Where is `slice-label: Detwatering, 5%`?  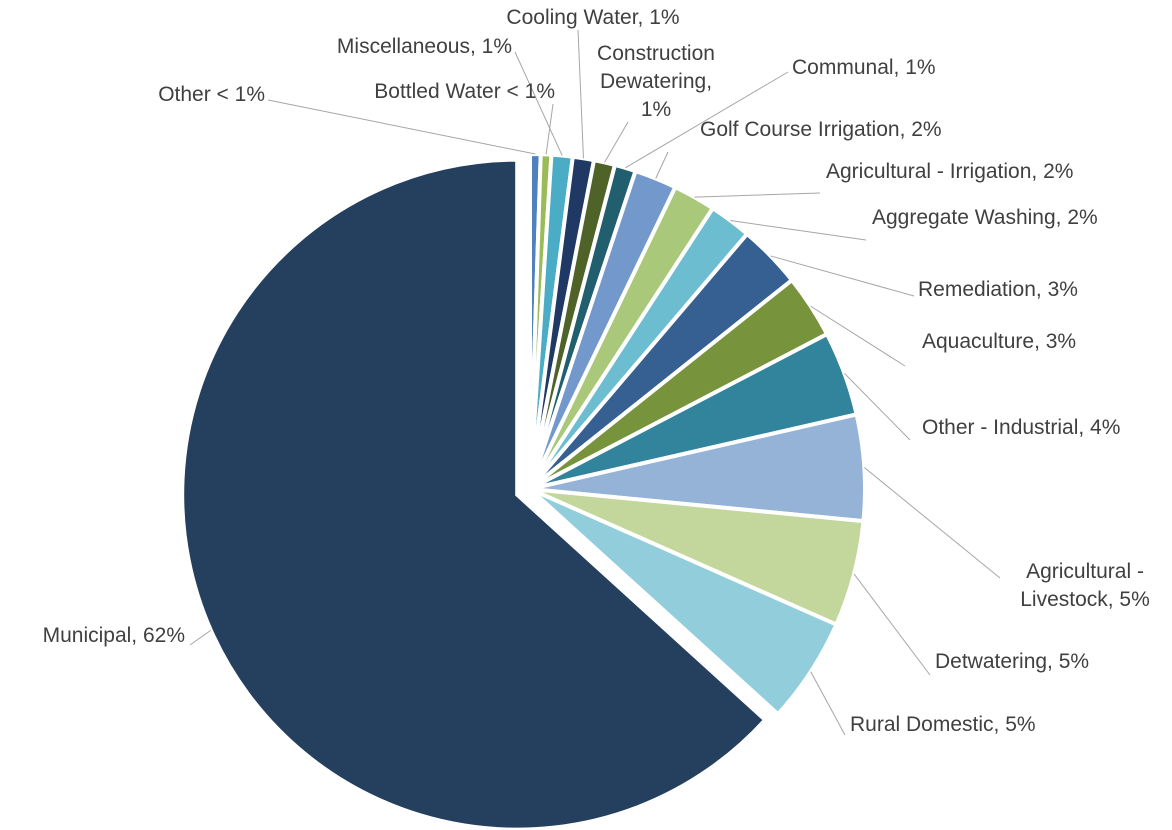
slice-label: Detwatering, 5% is located at coordinates (1012, 661).